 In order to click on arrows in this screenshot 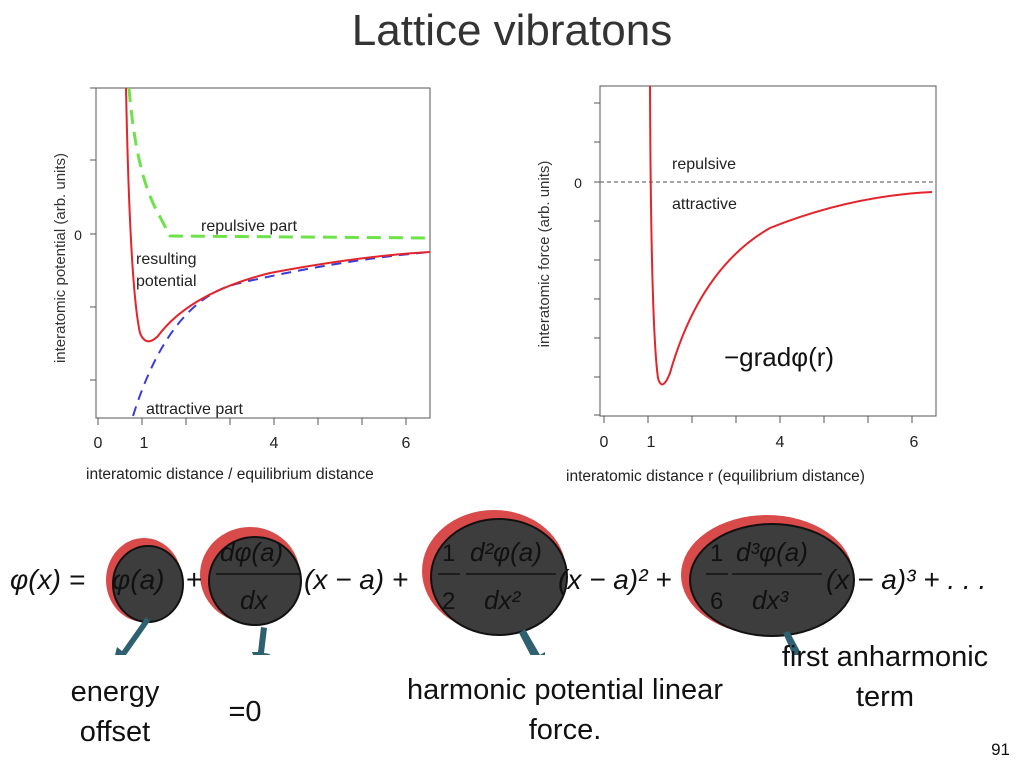, I will do `click(462, 636)`.